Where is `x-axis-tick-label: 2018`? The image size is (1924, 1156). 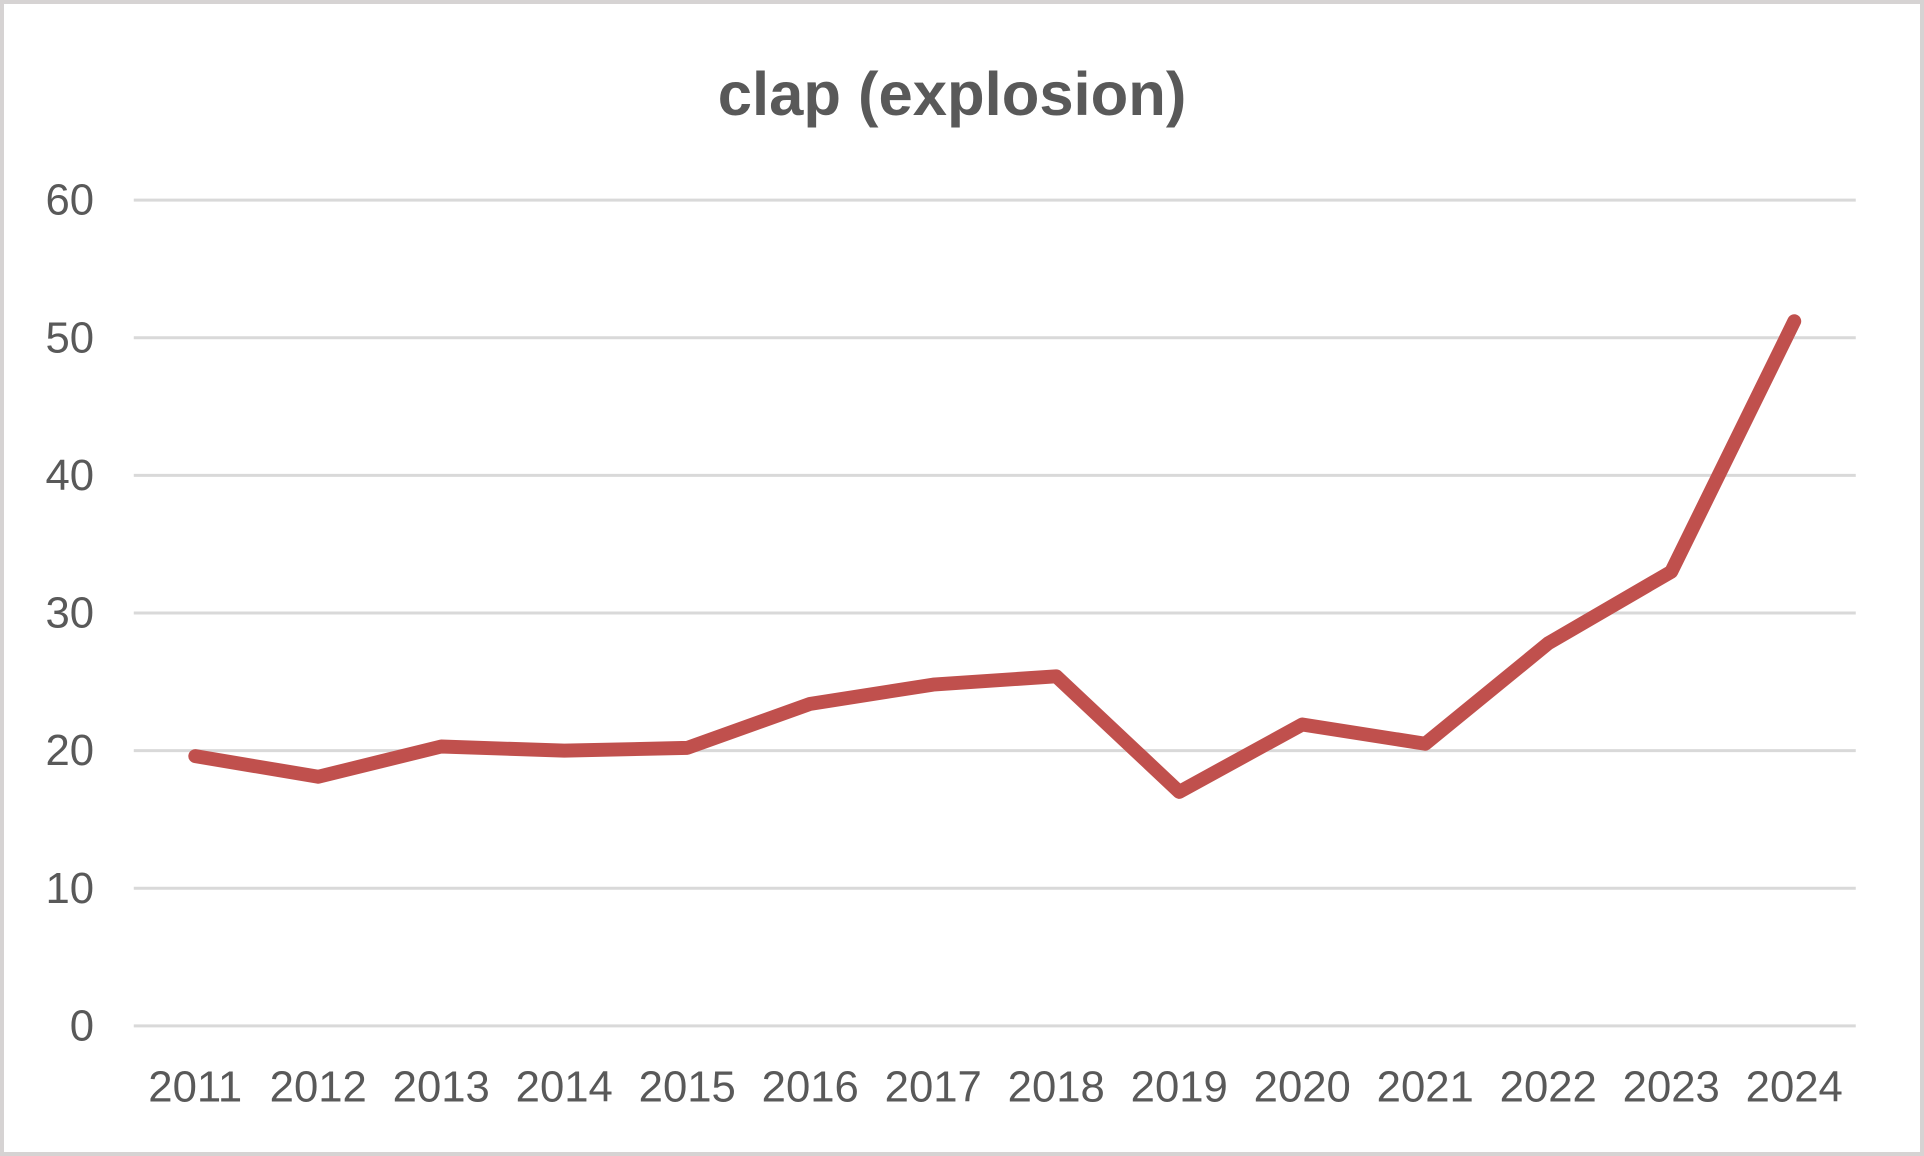
x-axis-tick-label: 2018 is located at coordinates (1056, 1086).